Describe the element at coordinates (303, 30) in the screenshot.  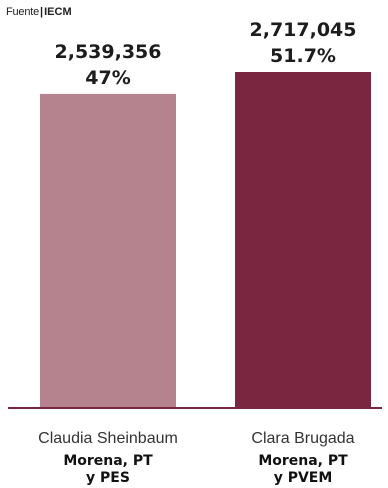
I see `value-label-2: 2,717,045` at that location.